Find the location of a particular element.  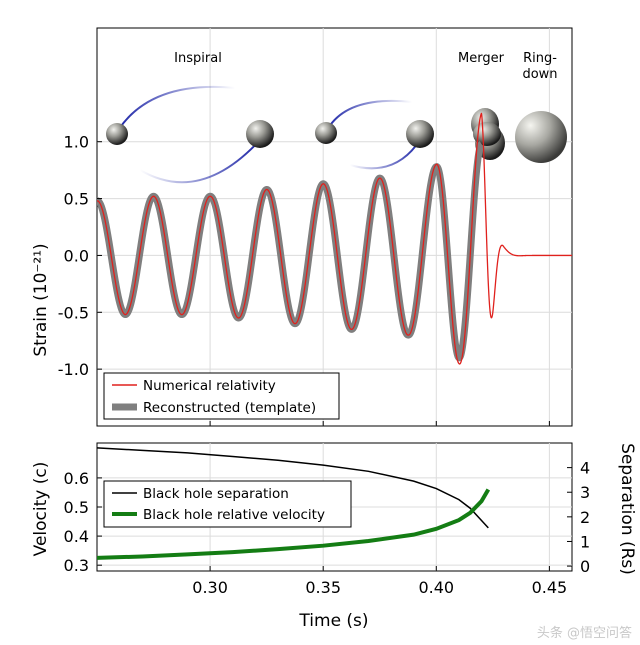

ringdown-black-hole is located at coordinates (541, 137).